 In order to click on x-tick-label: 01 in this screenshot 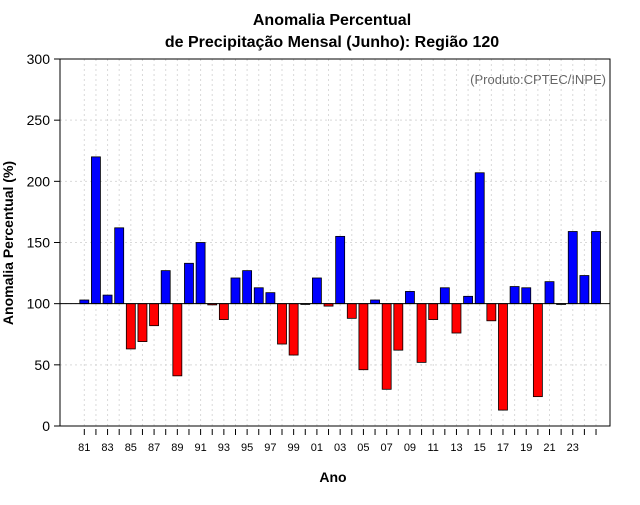, I will do `click(317, 448)`.